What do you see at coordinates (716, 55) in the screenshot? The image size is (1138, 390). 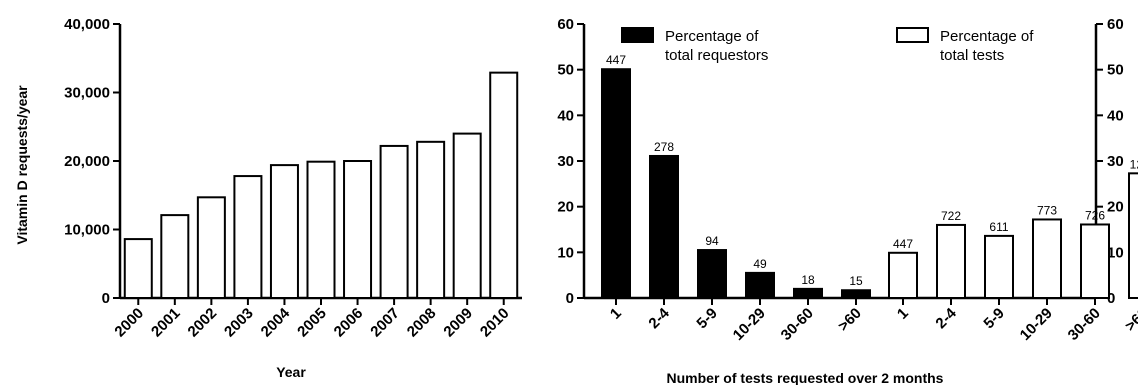 I see `legend-label-series1: total requestors` at bounding box center [716, 55].